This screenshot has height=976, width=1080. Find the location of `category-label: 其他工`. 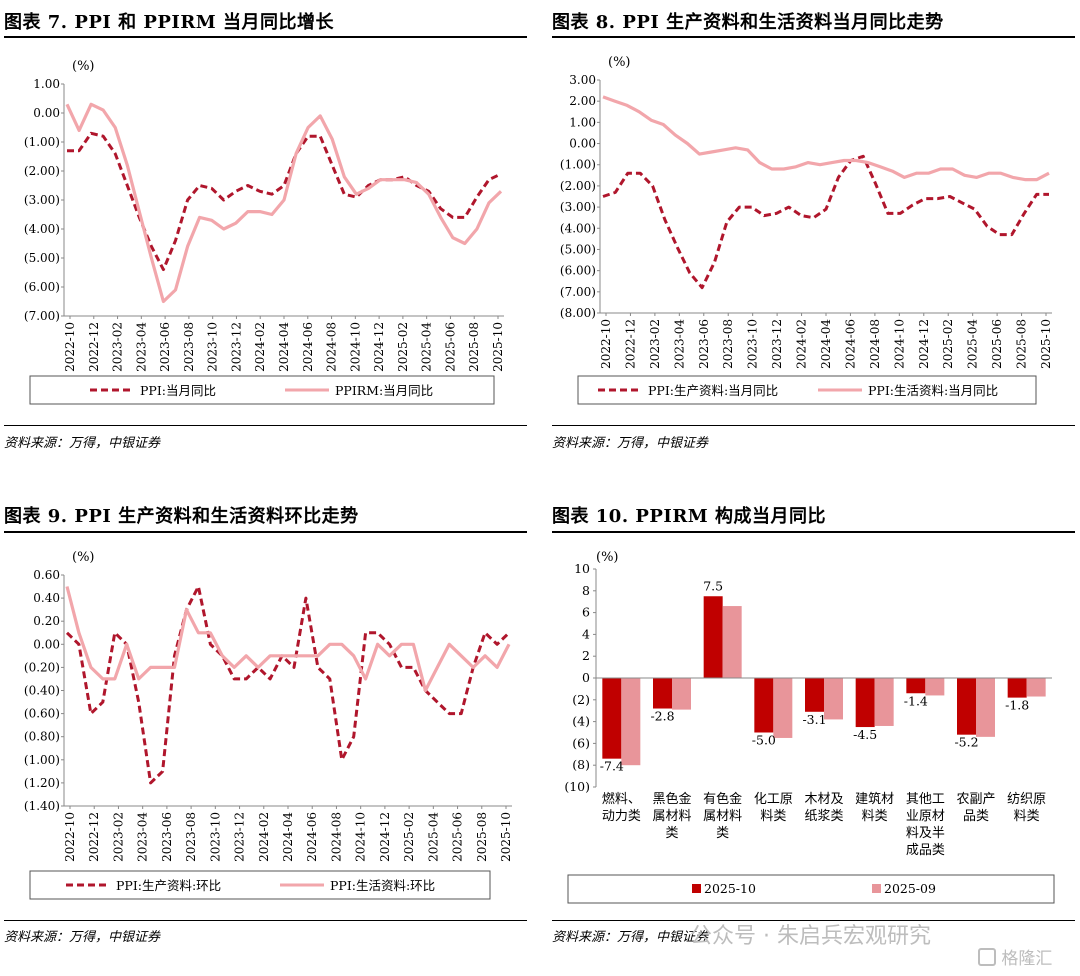

category-label: 其他工 is located at coordinates (925, 799).